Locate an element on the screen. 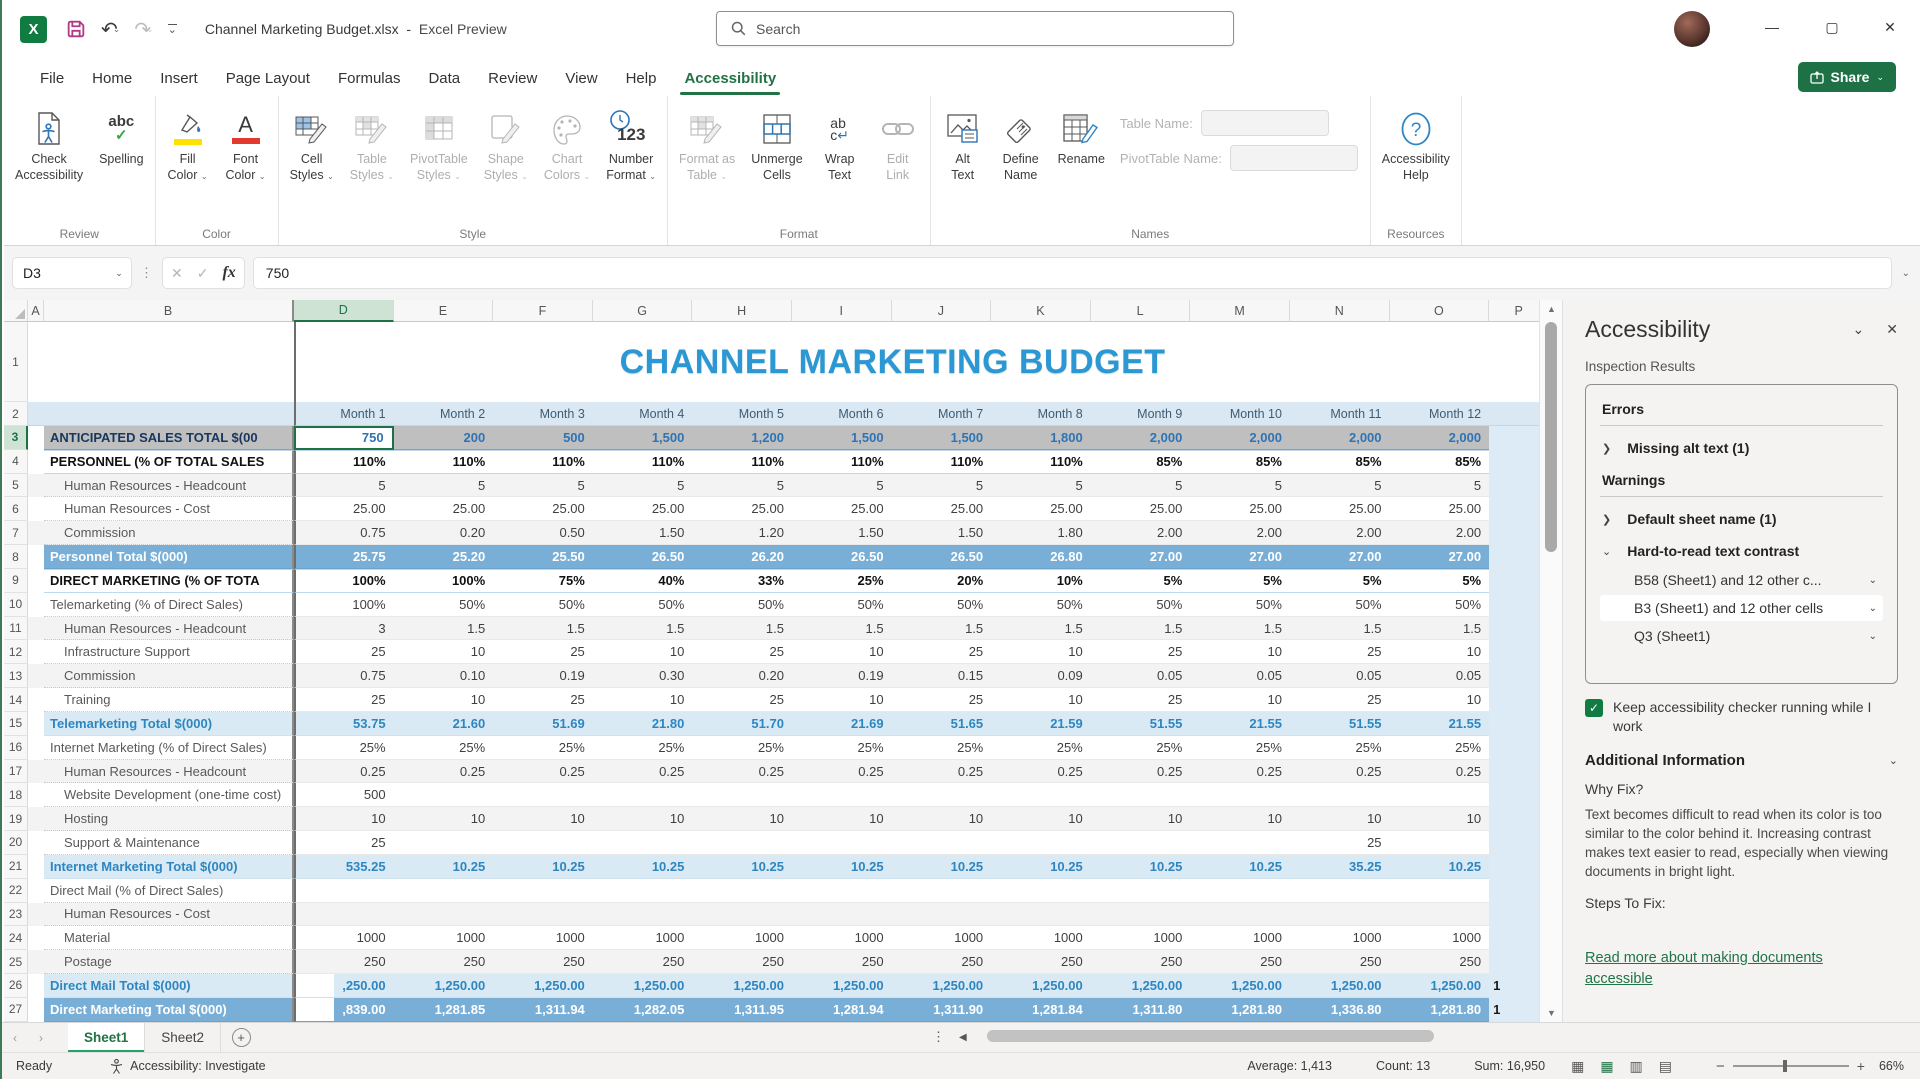  cell-r23c2 is located at coordinates (443, 914).